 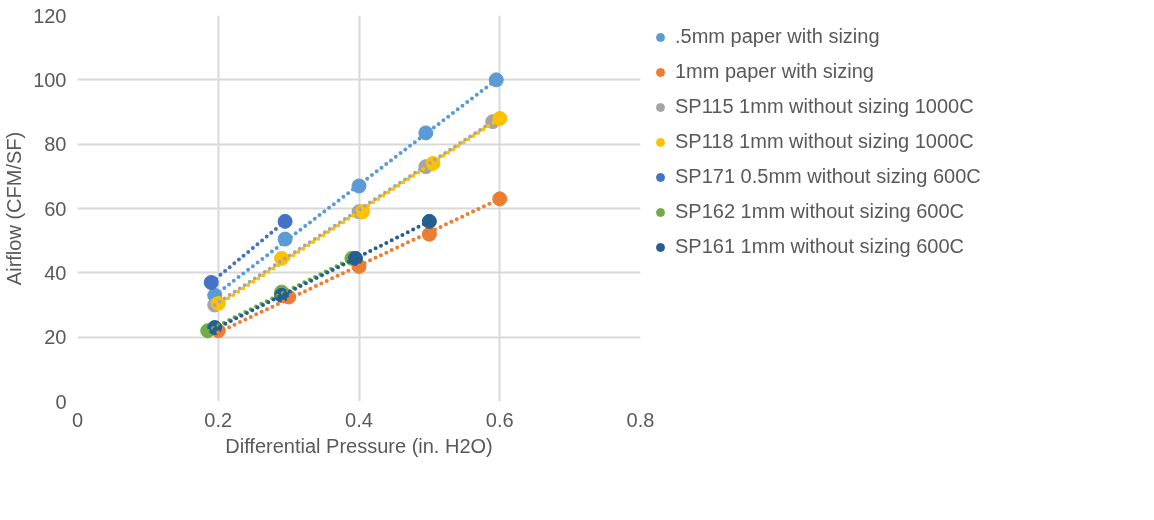 What do you see at coordinates (77, 419) in the screenshot?
I see `x-tick-label: 0` at bounding box center [77, 419].